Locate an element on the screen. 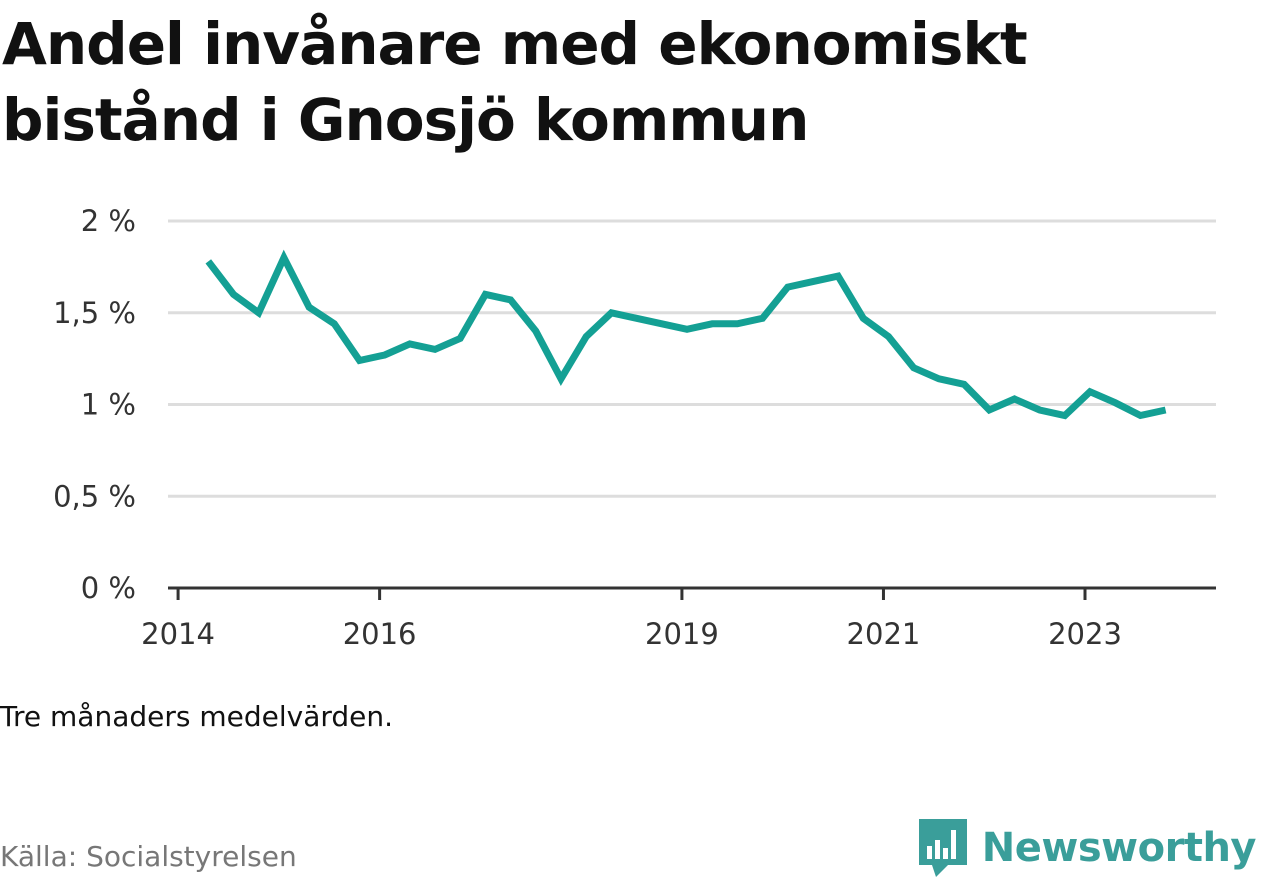  chart-note: Tre månaders medelvärden. is located at coordinates (197, 716).